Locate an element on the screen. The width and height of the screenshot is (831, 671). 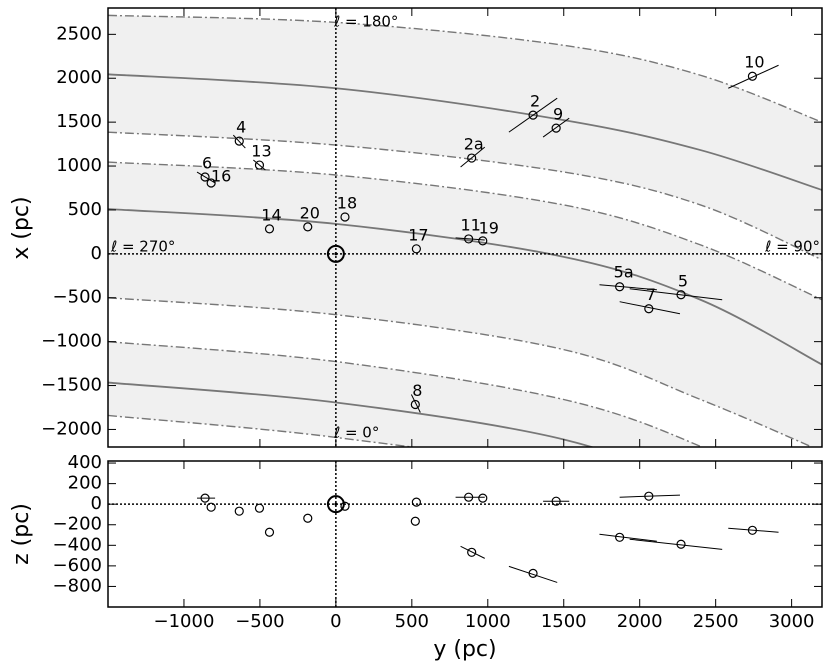
point-label: 4 is located at coordinates (241, 127).